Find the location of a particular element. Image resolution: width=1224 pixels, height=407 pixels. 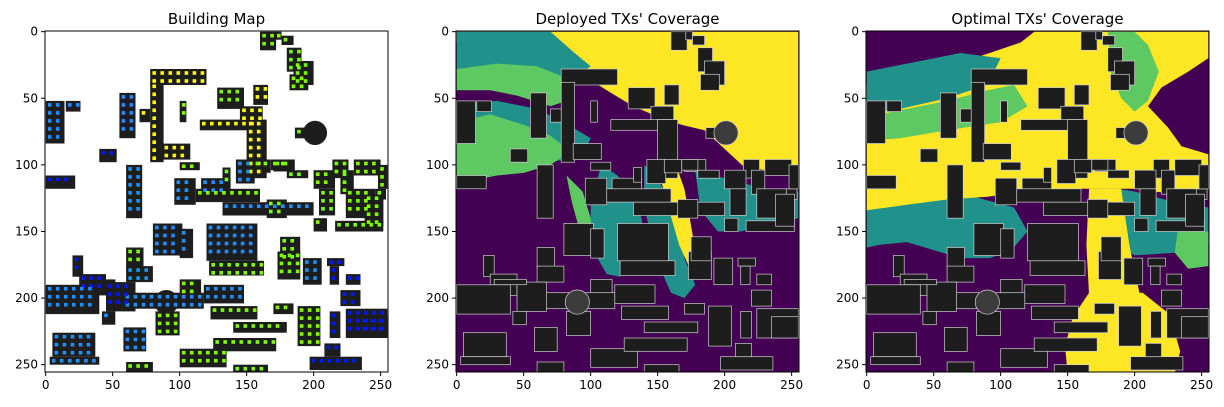

x-tick-label: 0 is located at coordinates (46, 385).